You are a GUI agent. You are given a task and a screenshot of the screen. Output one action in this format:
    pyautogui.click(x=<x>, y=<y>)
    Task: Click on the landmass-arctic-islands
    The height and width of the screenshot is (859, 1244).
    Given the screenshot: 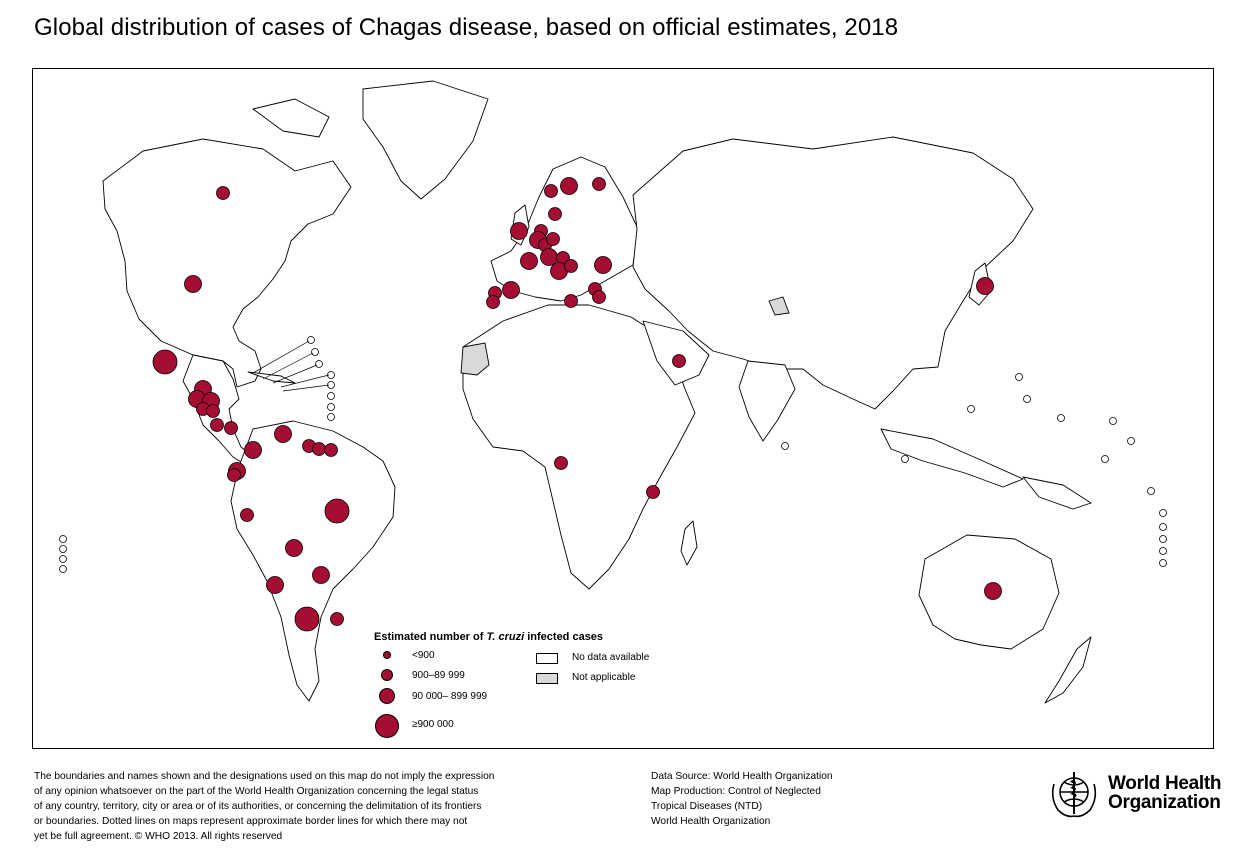 What is the action you would take?
    pyautogui.click(x=291, y=118)
    